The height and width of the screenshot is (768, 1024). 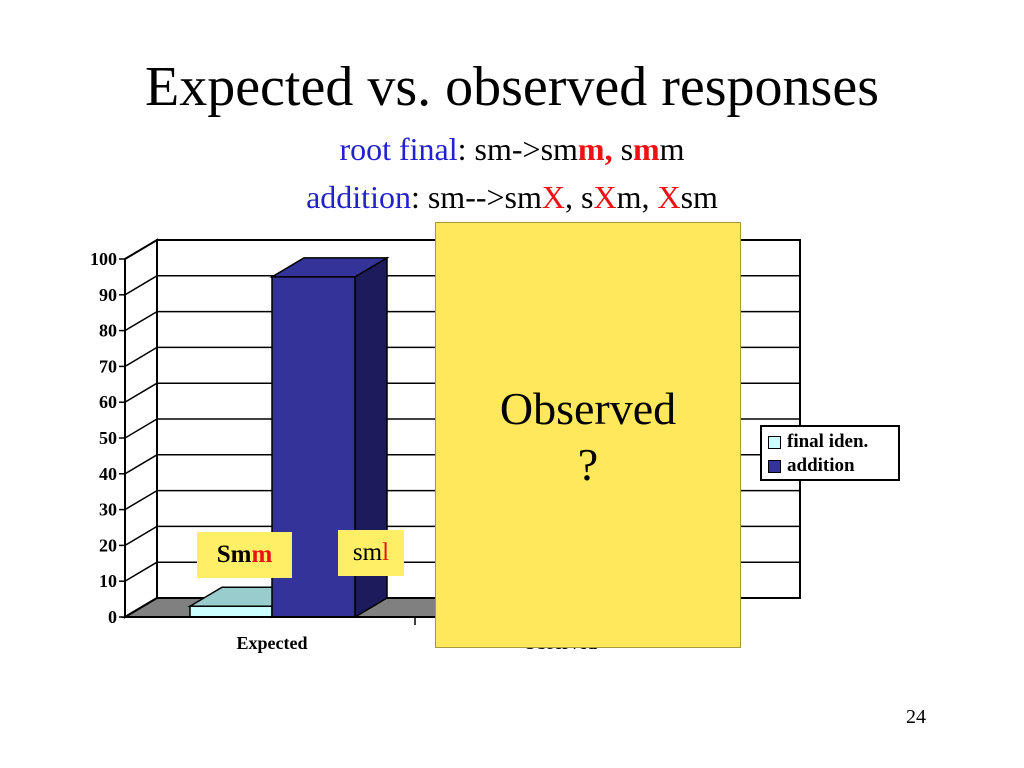 I want to click on y-tick-label: 10, so click(x=108, y=581).